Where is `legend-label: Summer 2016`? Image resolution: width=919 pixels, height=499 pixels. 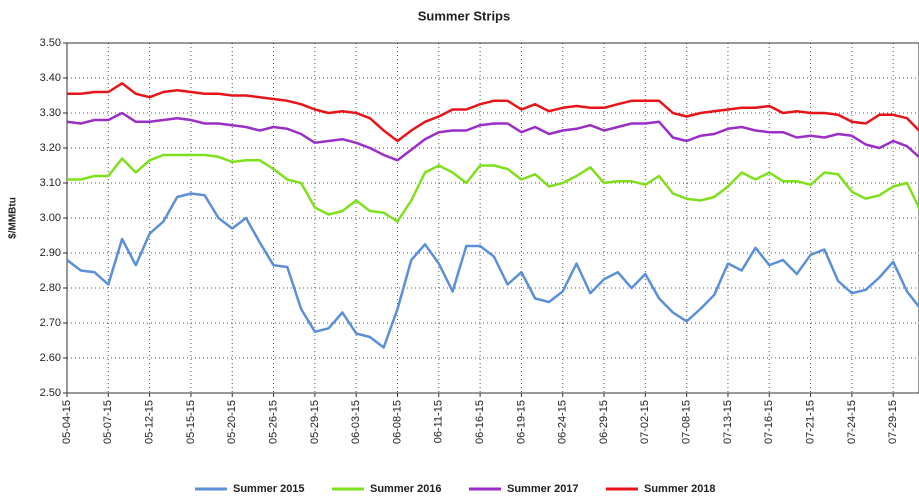
legend-label: Summer 2016 is located at coordinates (406, 489).